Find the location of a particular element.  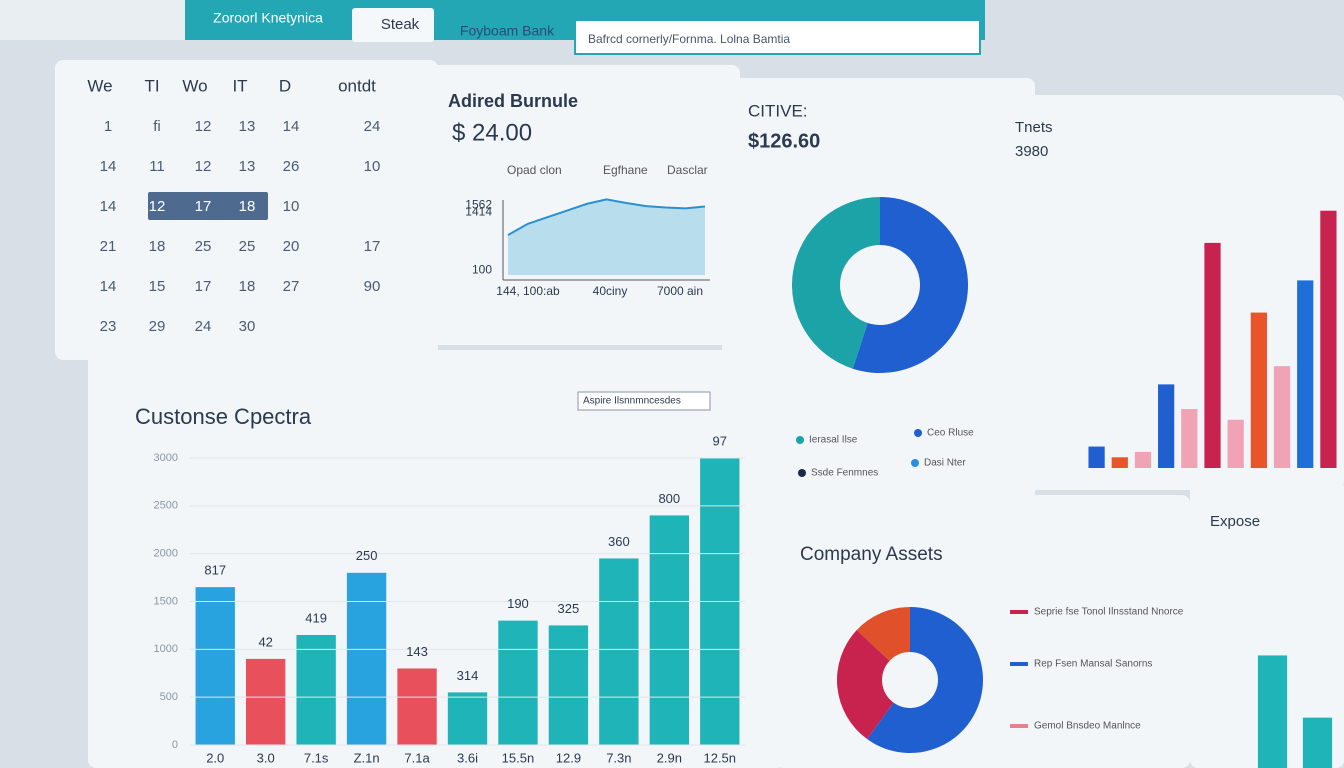

x-tick-label: 2.9n is located at coordinates (669, 757).